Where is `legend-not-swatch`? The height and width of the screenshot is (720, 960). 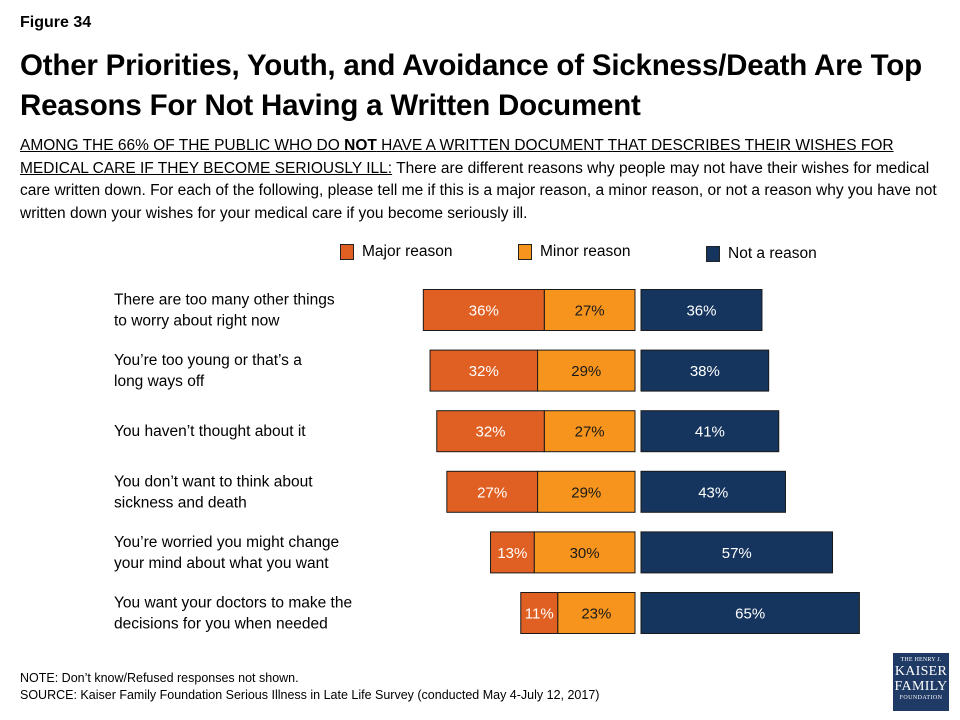 legend-not-swatch is located at coordinates (713, 254).